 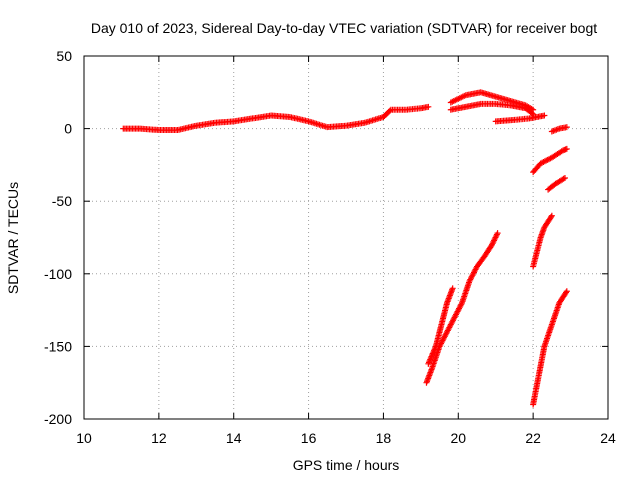 I want to click on x-tick-label: 18, so click(x=384, y=438).